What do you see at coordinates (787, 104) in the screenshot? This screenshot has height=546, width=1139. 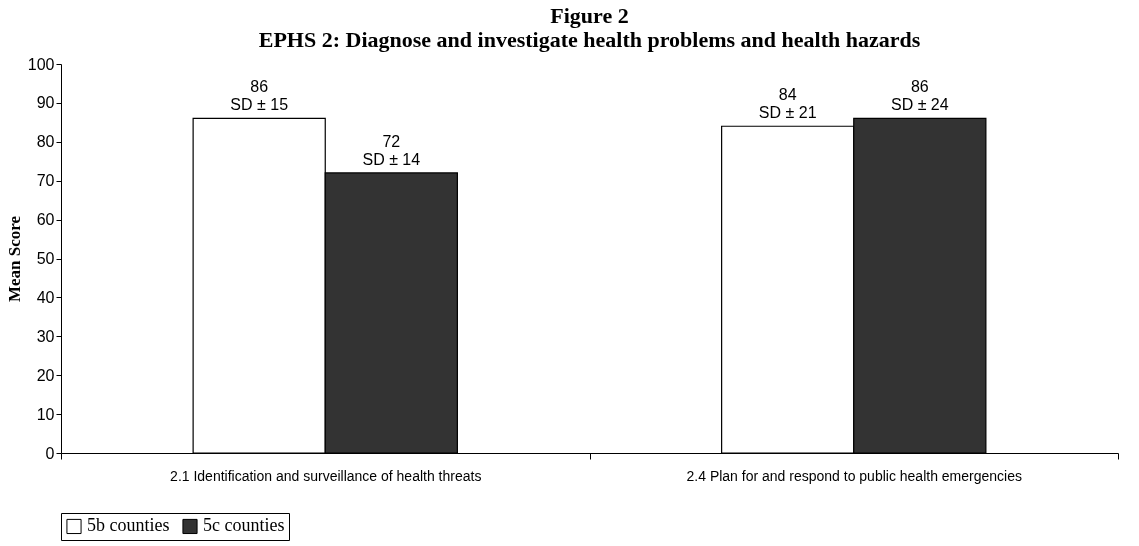 I see `text: 84 SD ± 21` at bounding box center [787, 104].